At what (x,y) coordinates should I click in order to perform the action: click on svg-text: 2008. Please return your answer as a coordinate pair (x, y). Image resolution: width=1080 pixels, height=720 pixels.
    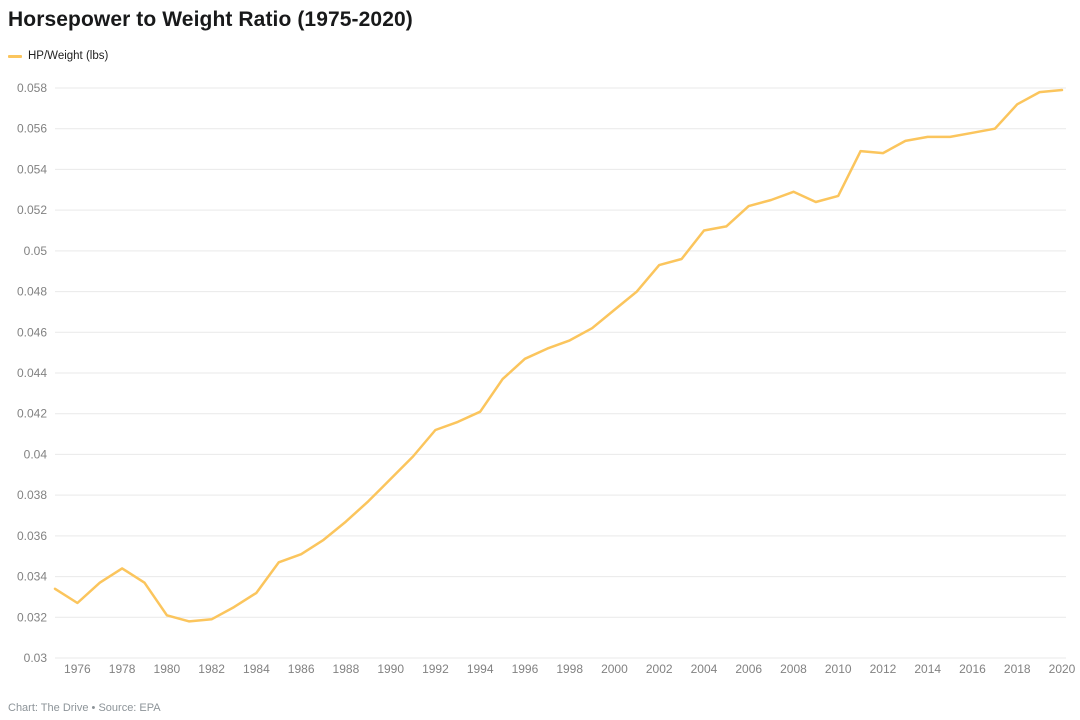
    Looking at the image, I should click on (793, 669).